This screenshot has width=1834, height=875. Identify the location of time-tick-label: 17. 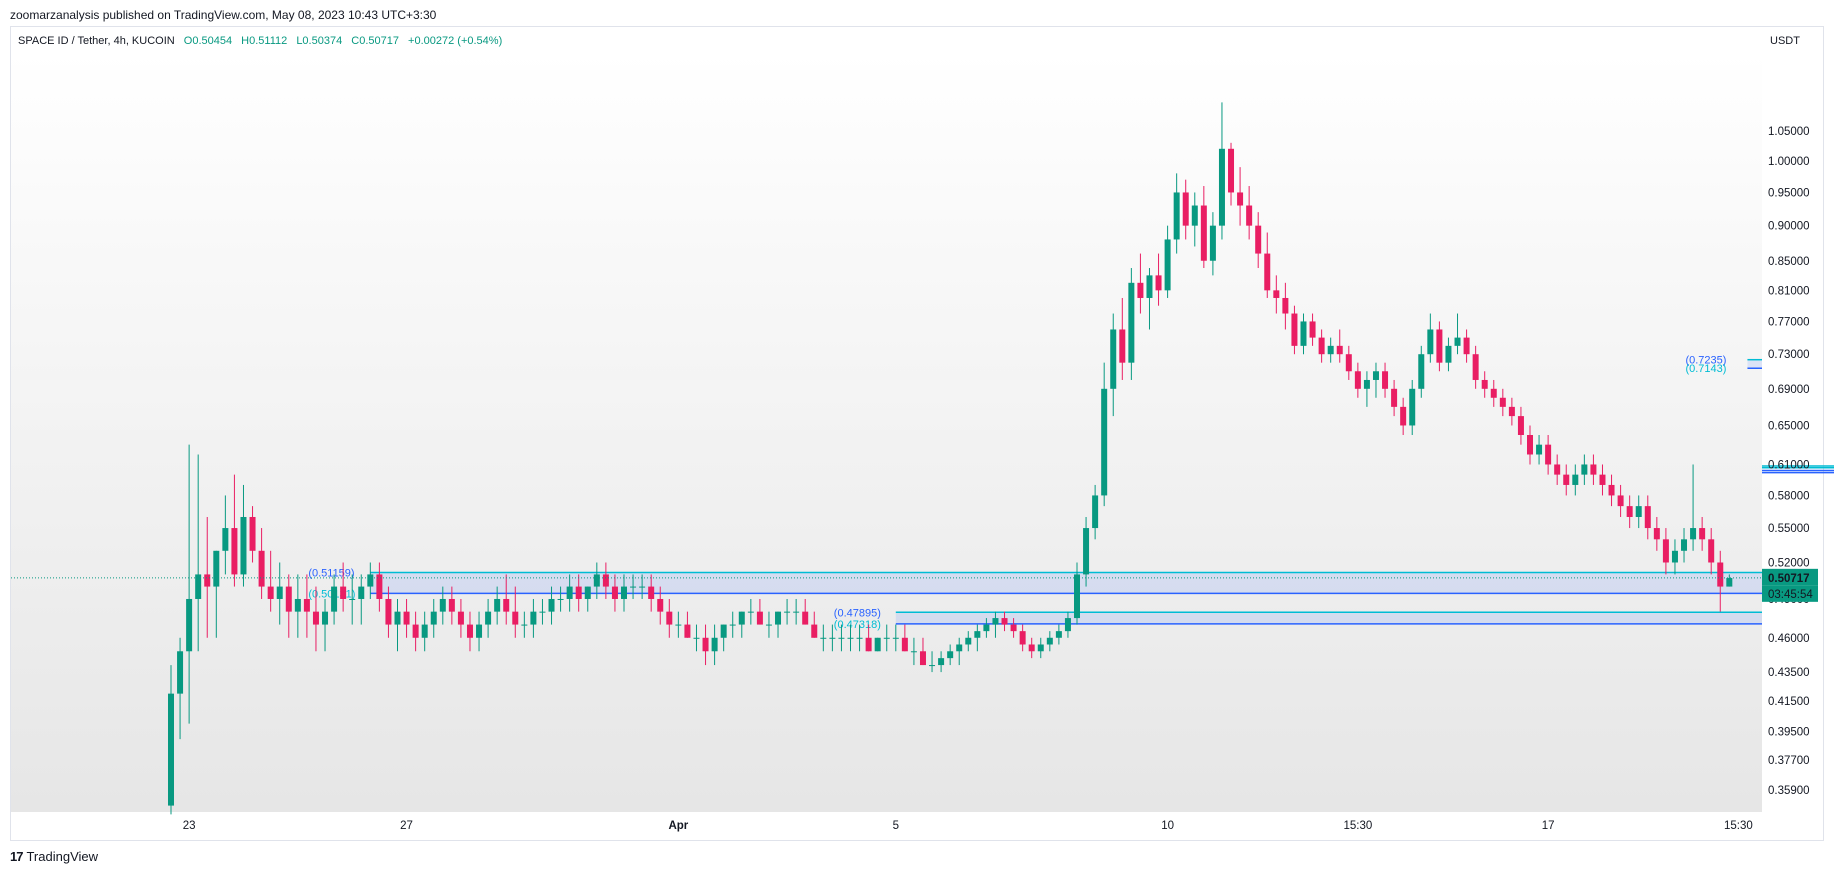
(1548, 826).